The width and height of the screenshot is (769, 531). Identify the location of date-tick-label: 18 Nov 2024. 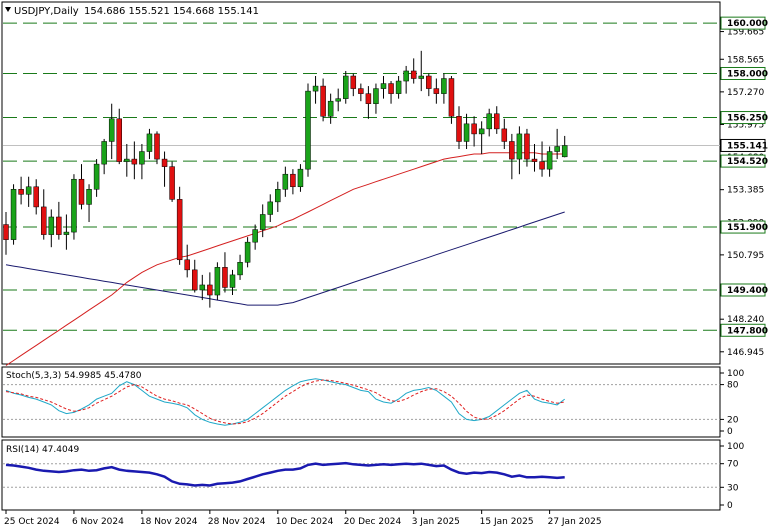
(169, 522).